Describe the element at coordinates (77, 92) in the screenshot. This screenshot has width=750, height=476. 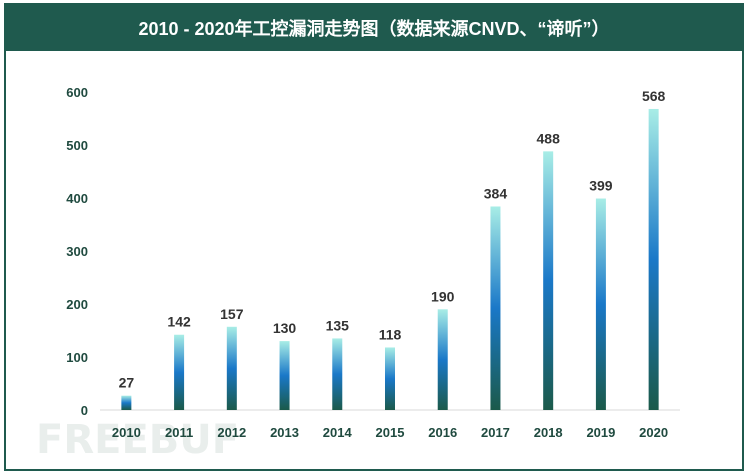
I see `y-tick-label: 600` at that location.